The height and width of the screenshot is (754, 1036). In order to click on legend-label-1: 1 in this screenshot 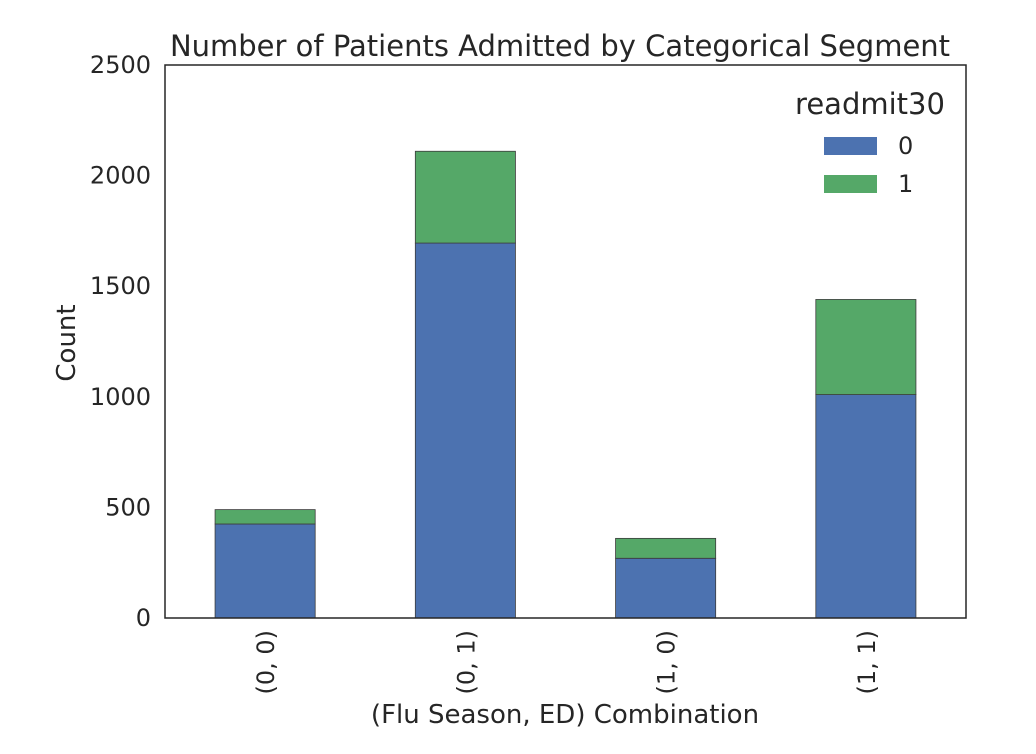, I will do `click(905, 184)`.